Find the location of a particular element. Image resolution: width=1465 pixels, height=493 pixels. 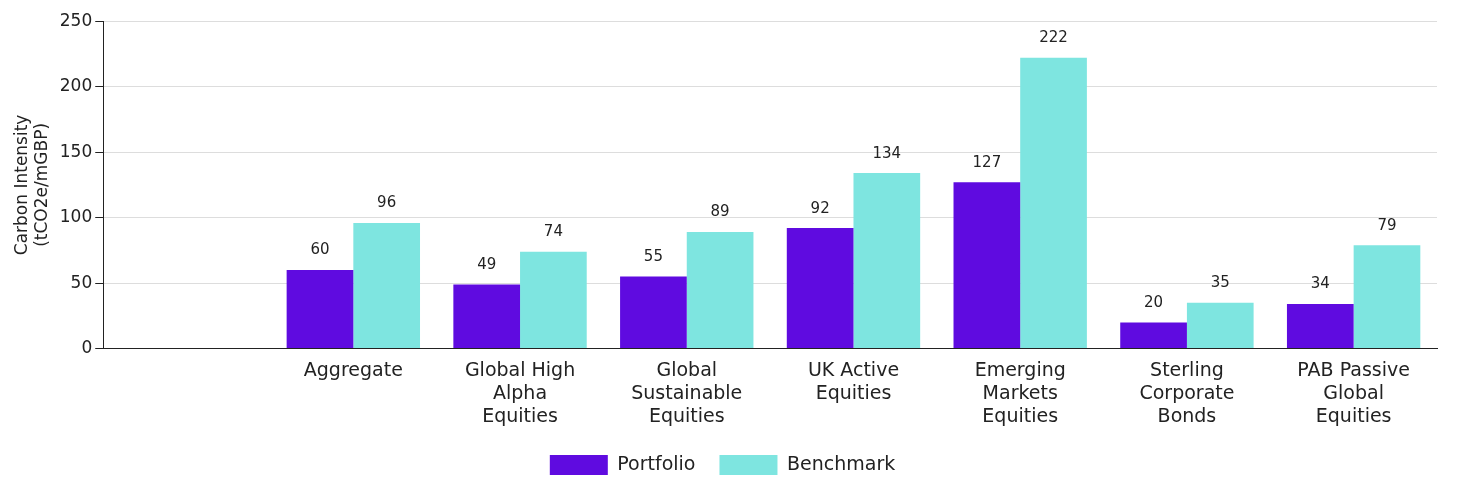

y-tick-label: 100 is located at coordinates (76, 216).